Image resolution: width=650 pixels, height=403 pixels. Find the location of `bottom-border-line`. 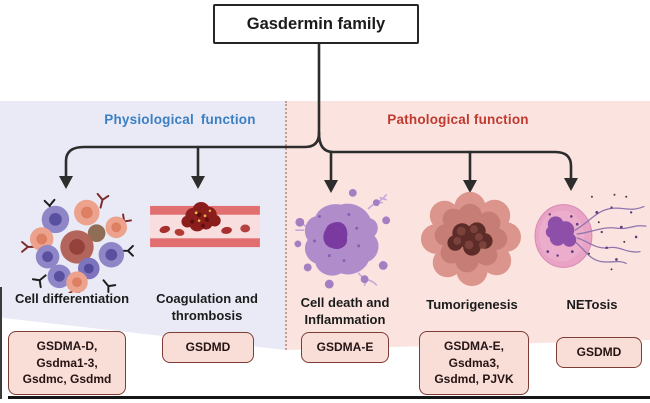

bottom-border-line is located at coordinates (329, 397).